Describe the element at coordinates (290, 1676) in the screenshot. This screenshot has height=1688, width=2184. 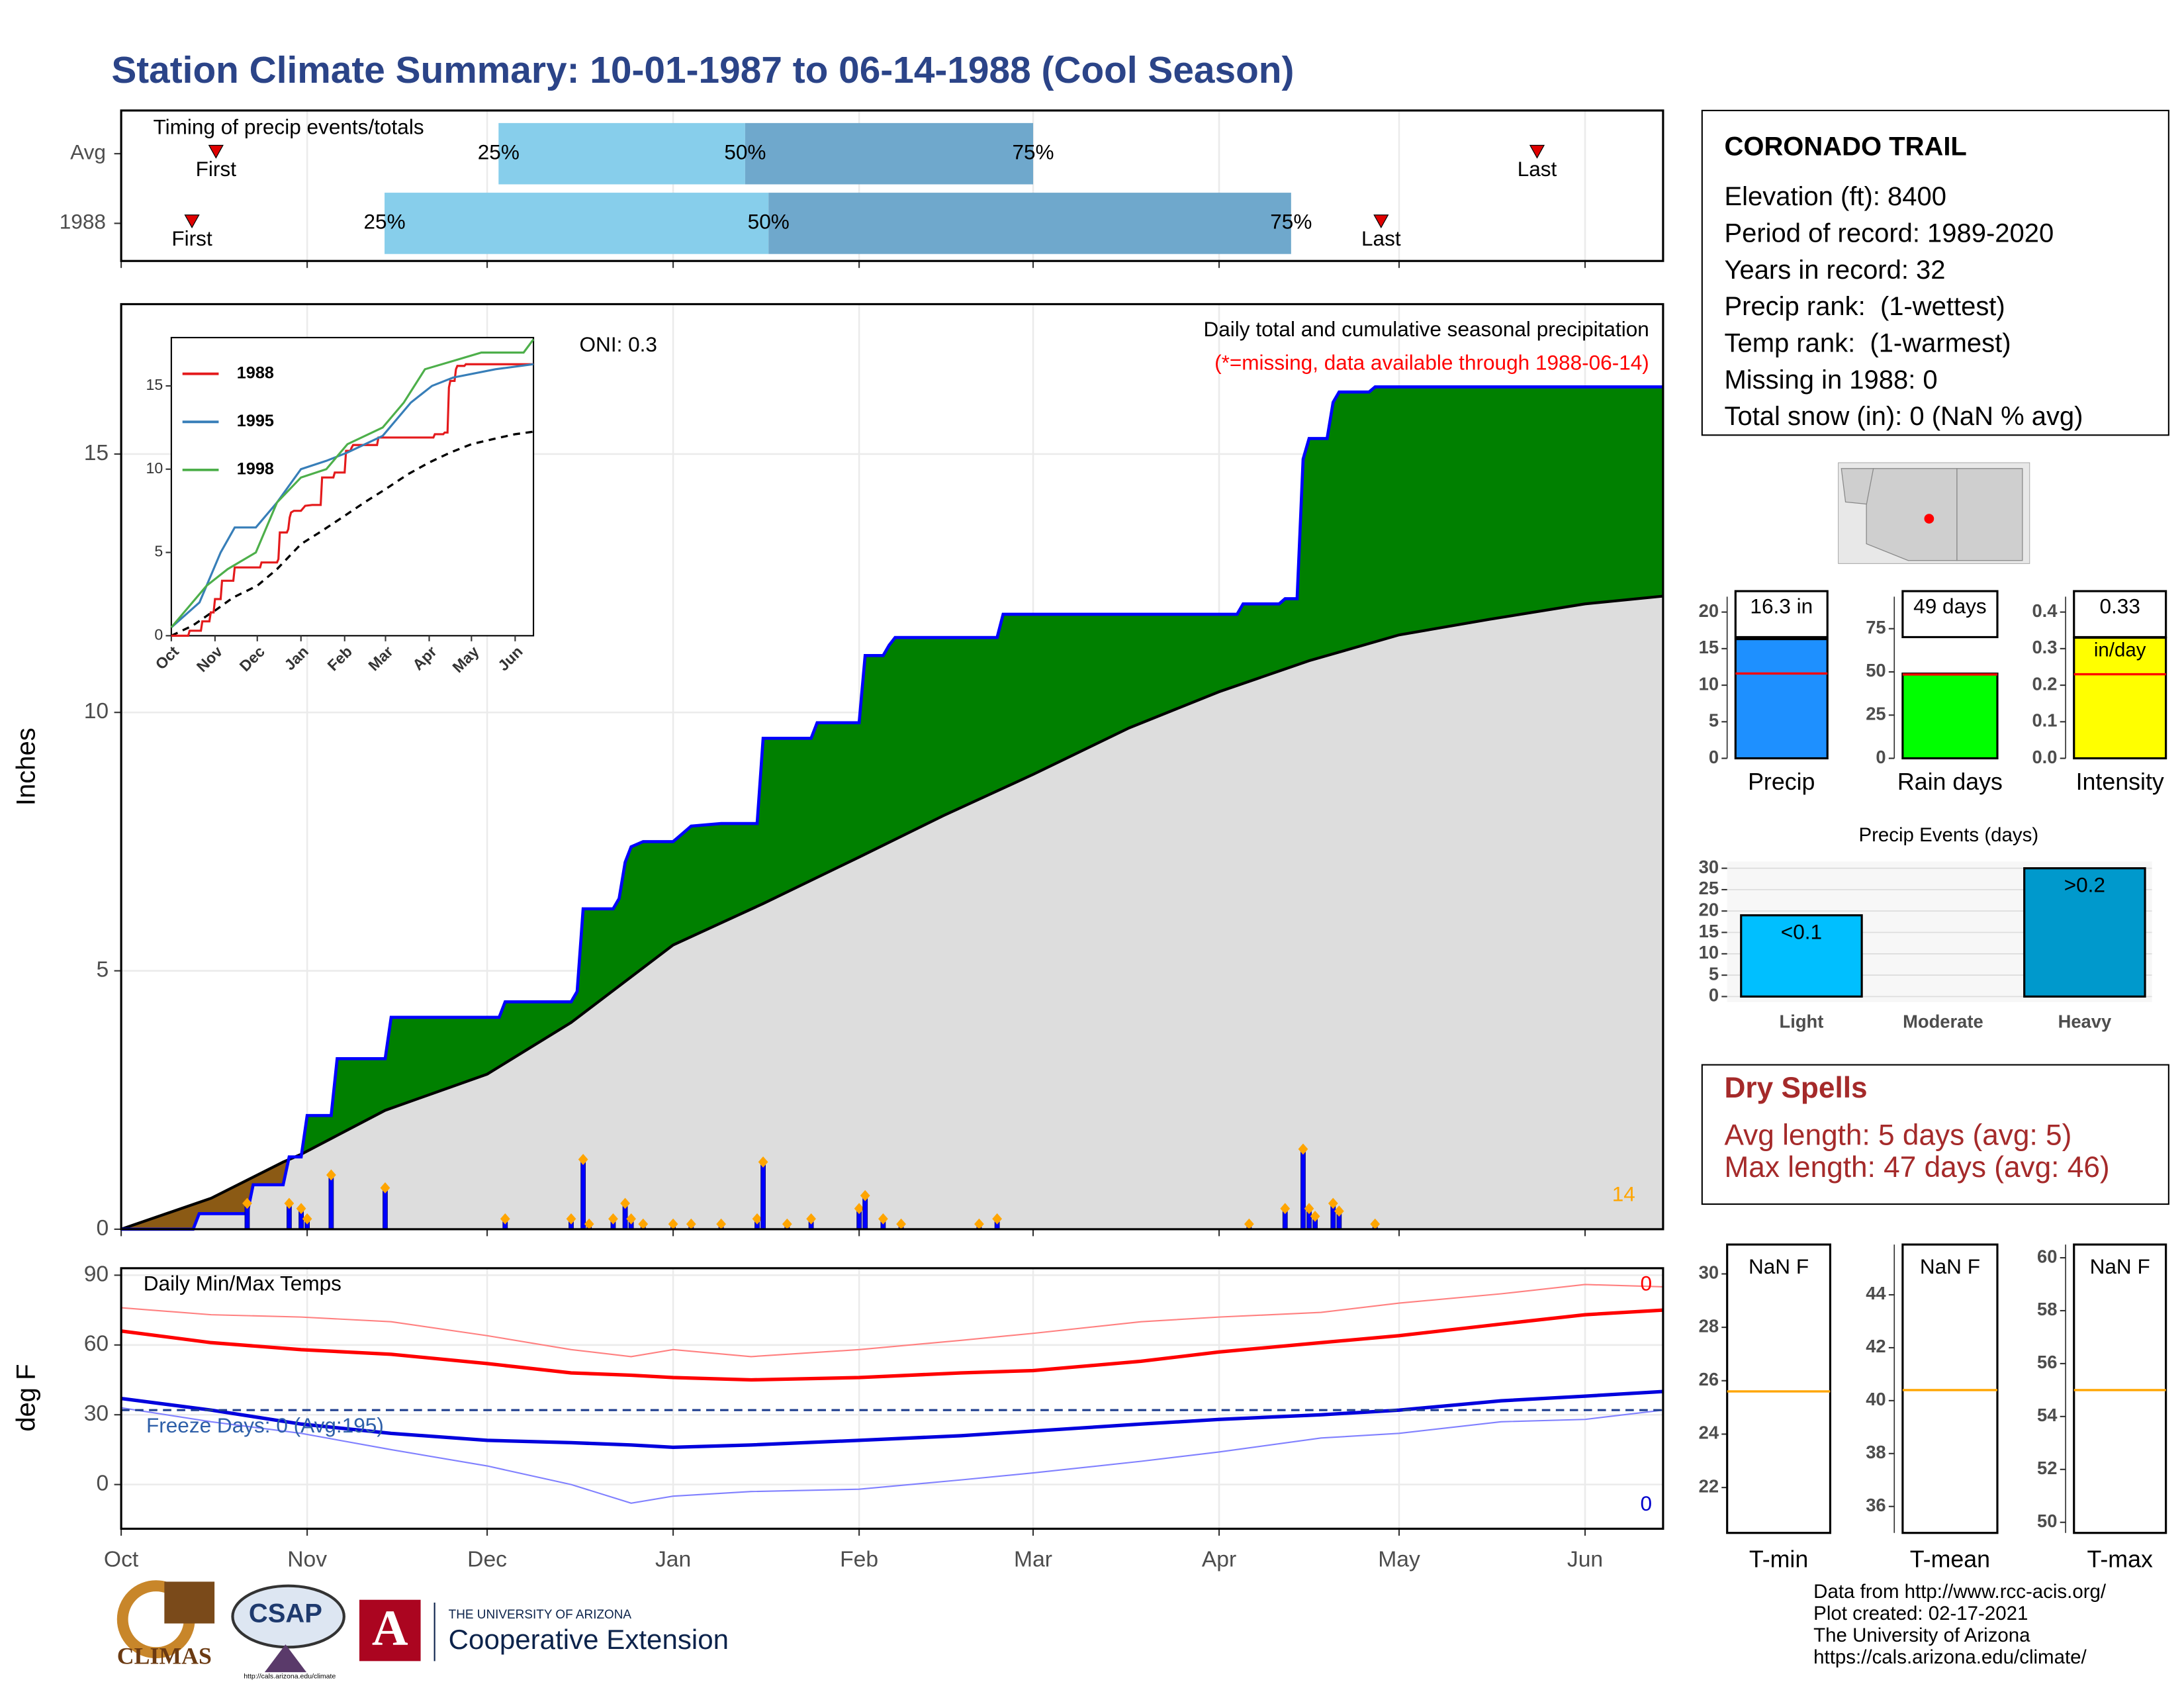
I see `csap-url: http://cals.arizona.edu/climate` at that location.